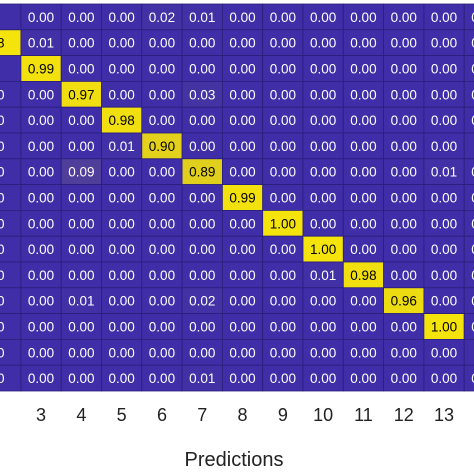 The width and height of the screenshot is (474, 474). I want to click on x-tick-label: 4, so click(81, 415).